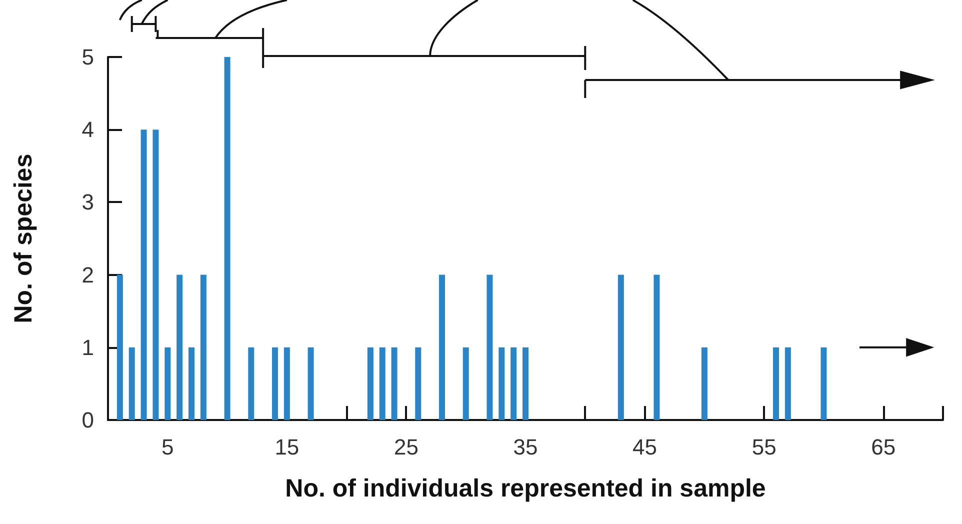  What do you see at coordinates (525, 447) in the screenshot?
I see `x-tick-label: 35` at bounding box center [525, 447].